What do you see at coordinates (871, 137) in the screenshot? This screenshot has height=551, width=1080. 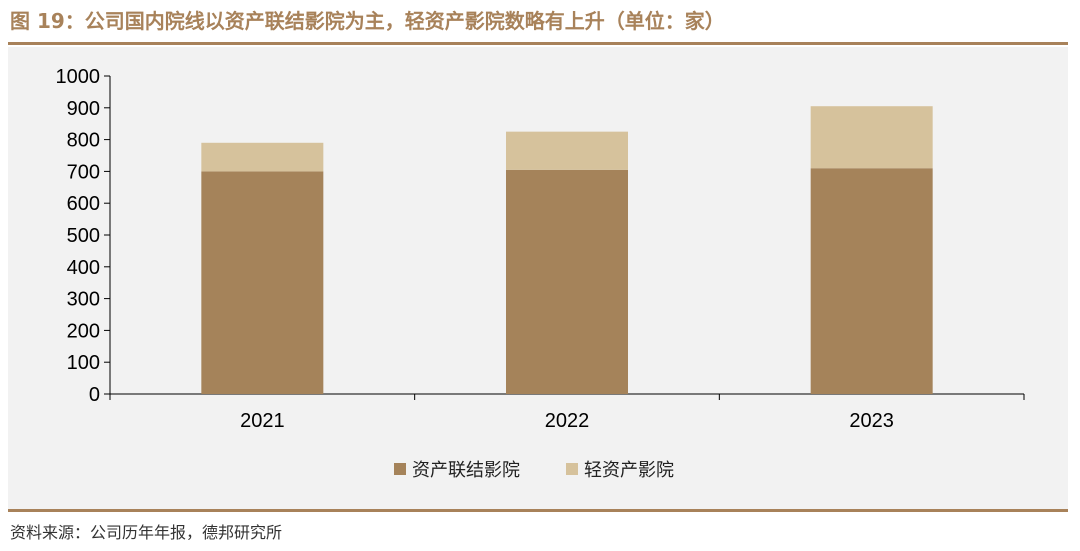 I see `bar-asset-light-2023` at bounding box center [871, 137].